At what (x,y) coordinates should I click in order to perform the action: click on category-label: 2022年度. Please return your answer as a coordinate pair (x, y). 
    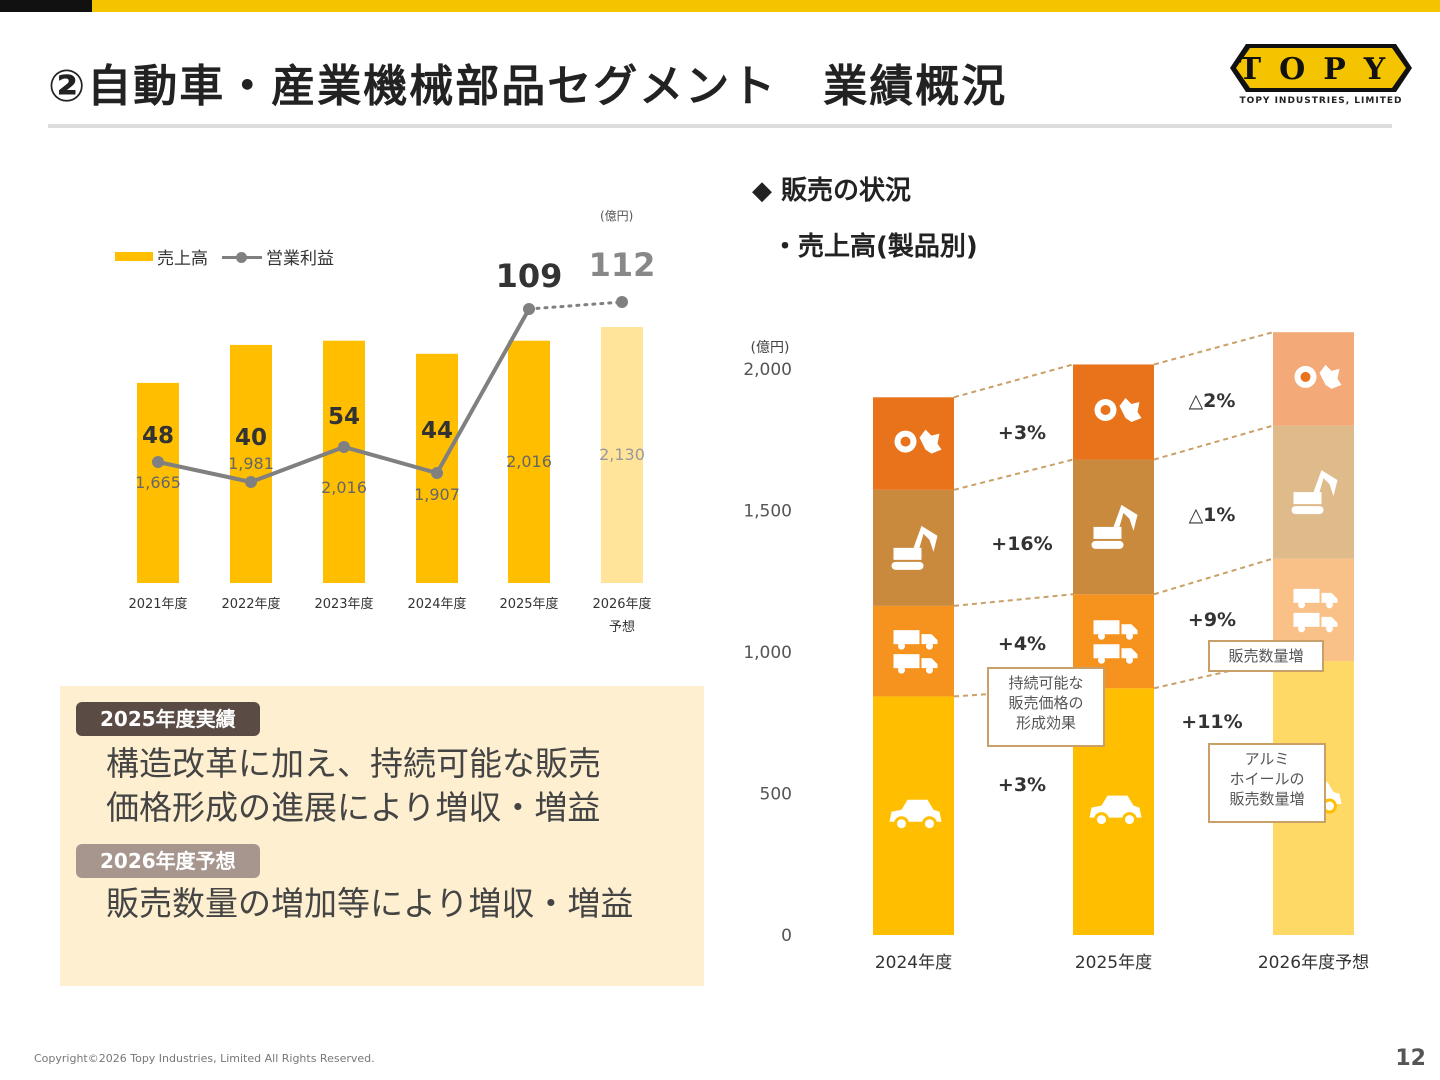
    Looking at the image, I should click on (250, 604).